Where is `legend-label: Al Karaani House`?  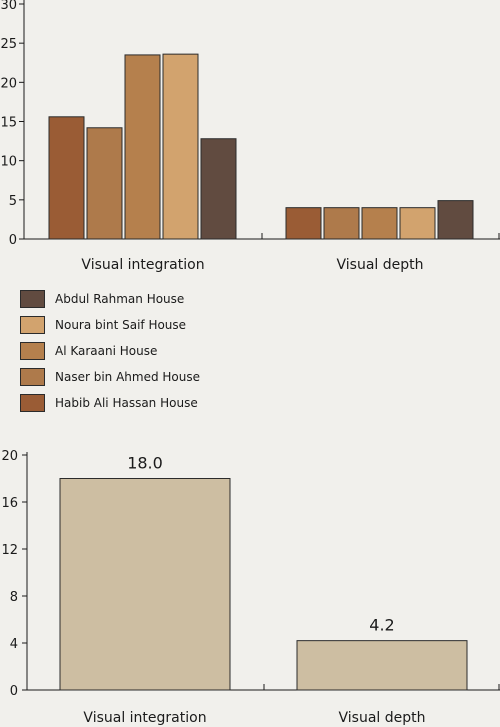
legend-label: Al Karaani House is located at coordinates (106, 351).